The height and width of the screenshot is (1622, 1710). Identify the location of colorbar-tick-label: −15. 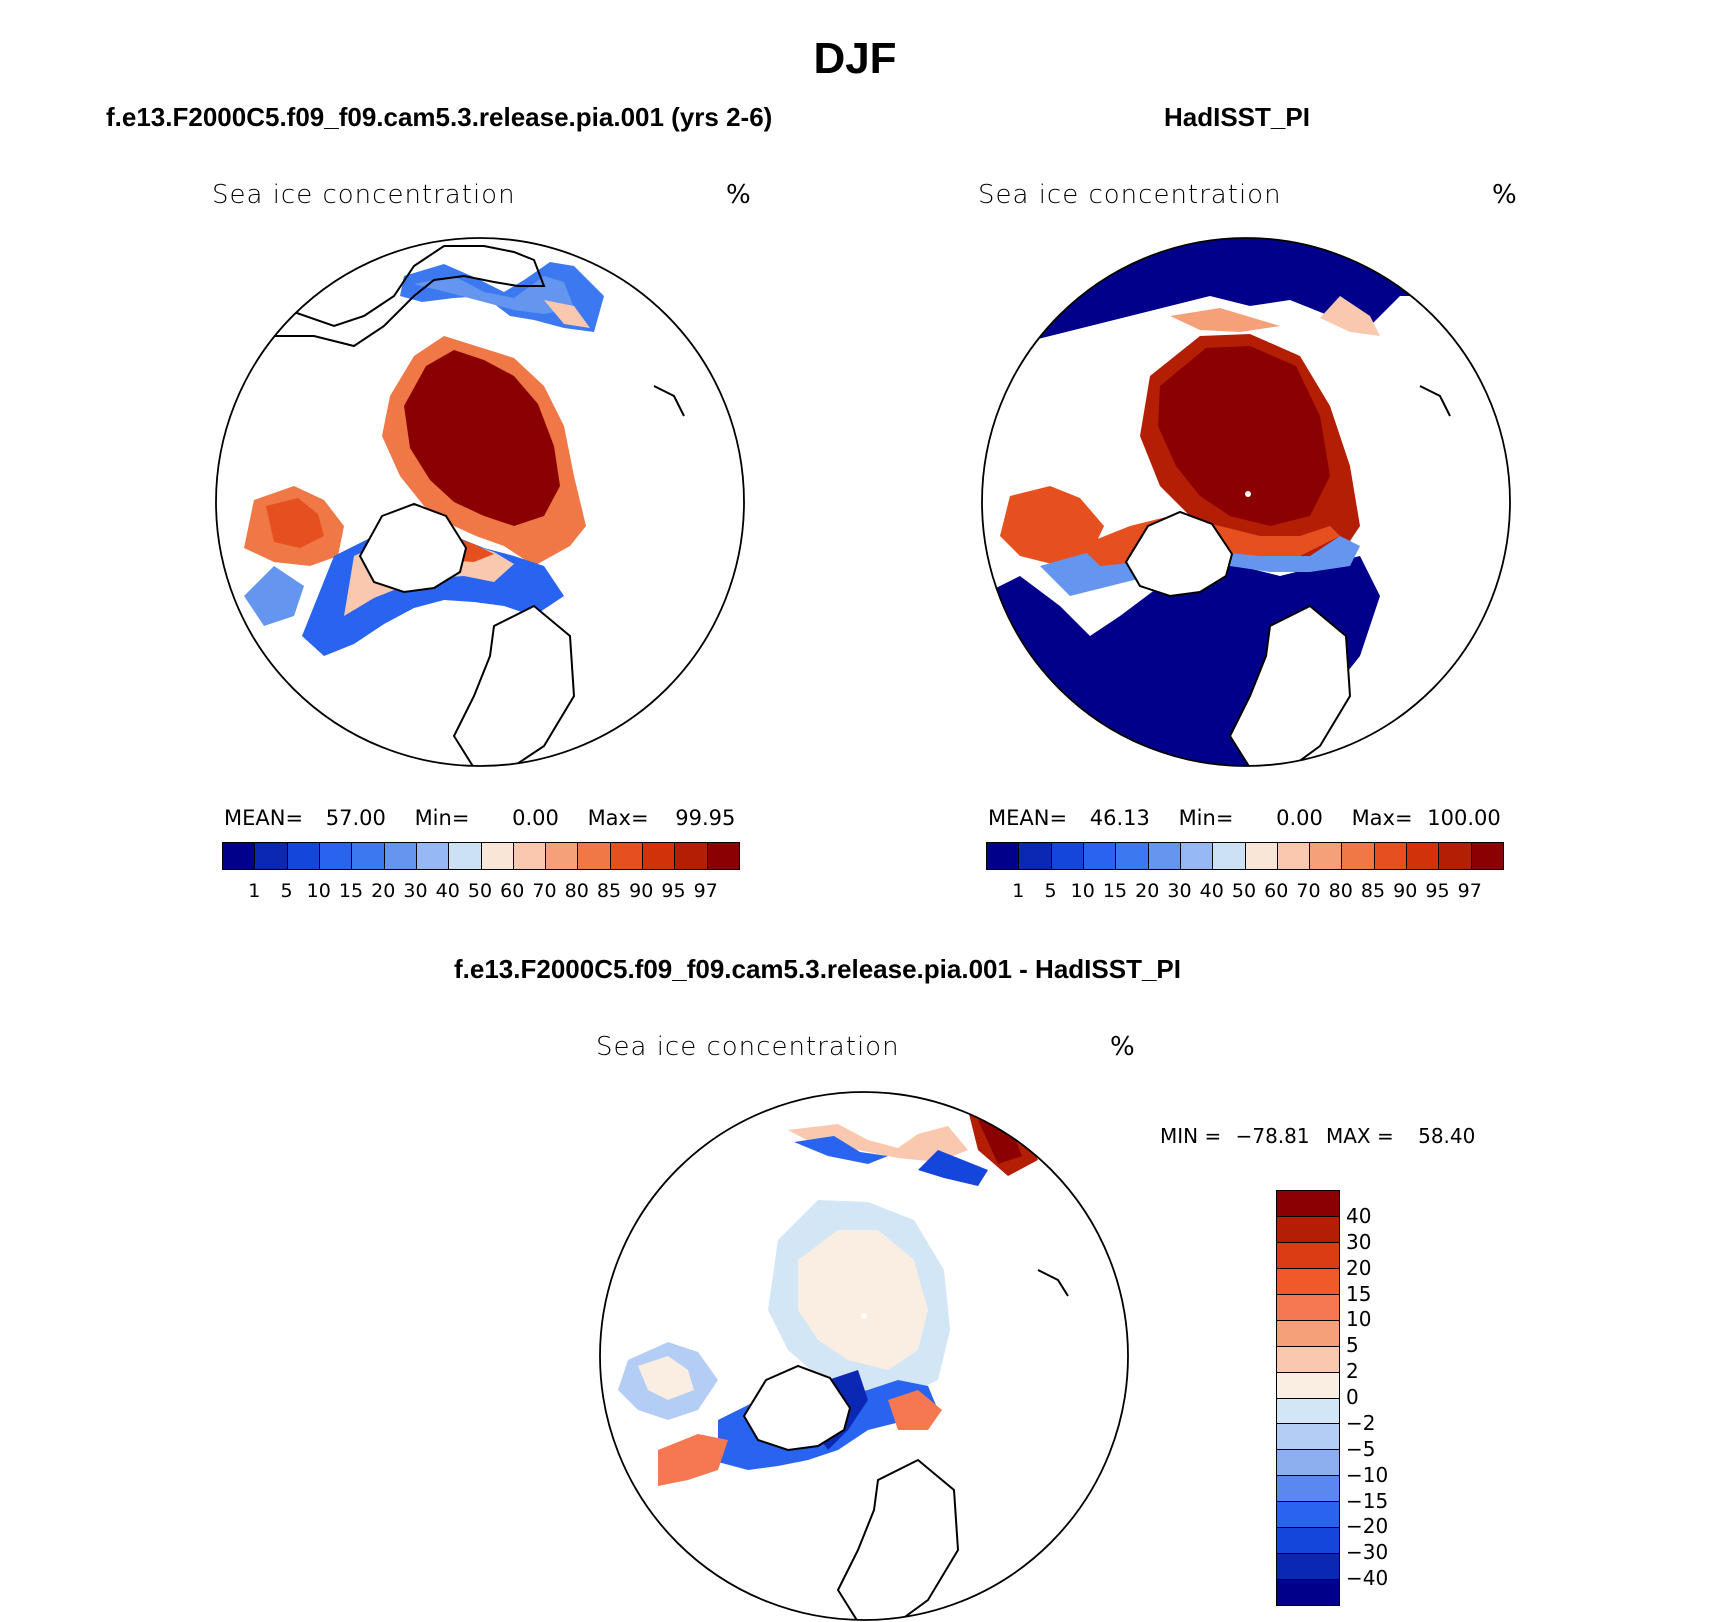
(1367, 1500).